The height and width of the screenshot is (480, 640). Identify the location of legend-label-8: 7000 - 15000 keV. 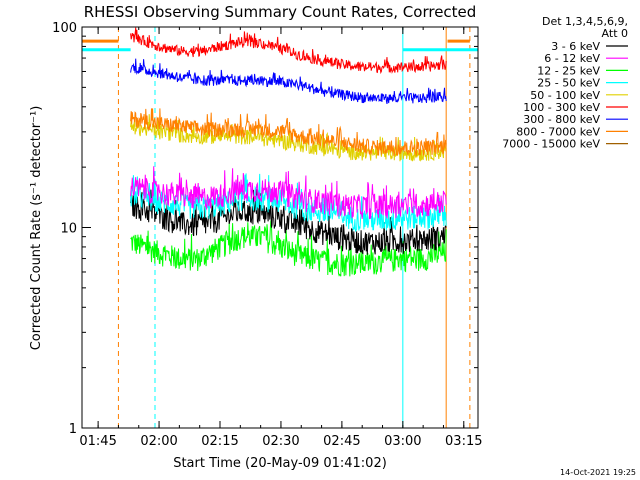
(551, 144).